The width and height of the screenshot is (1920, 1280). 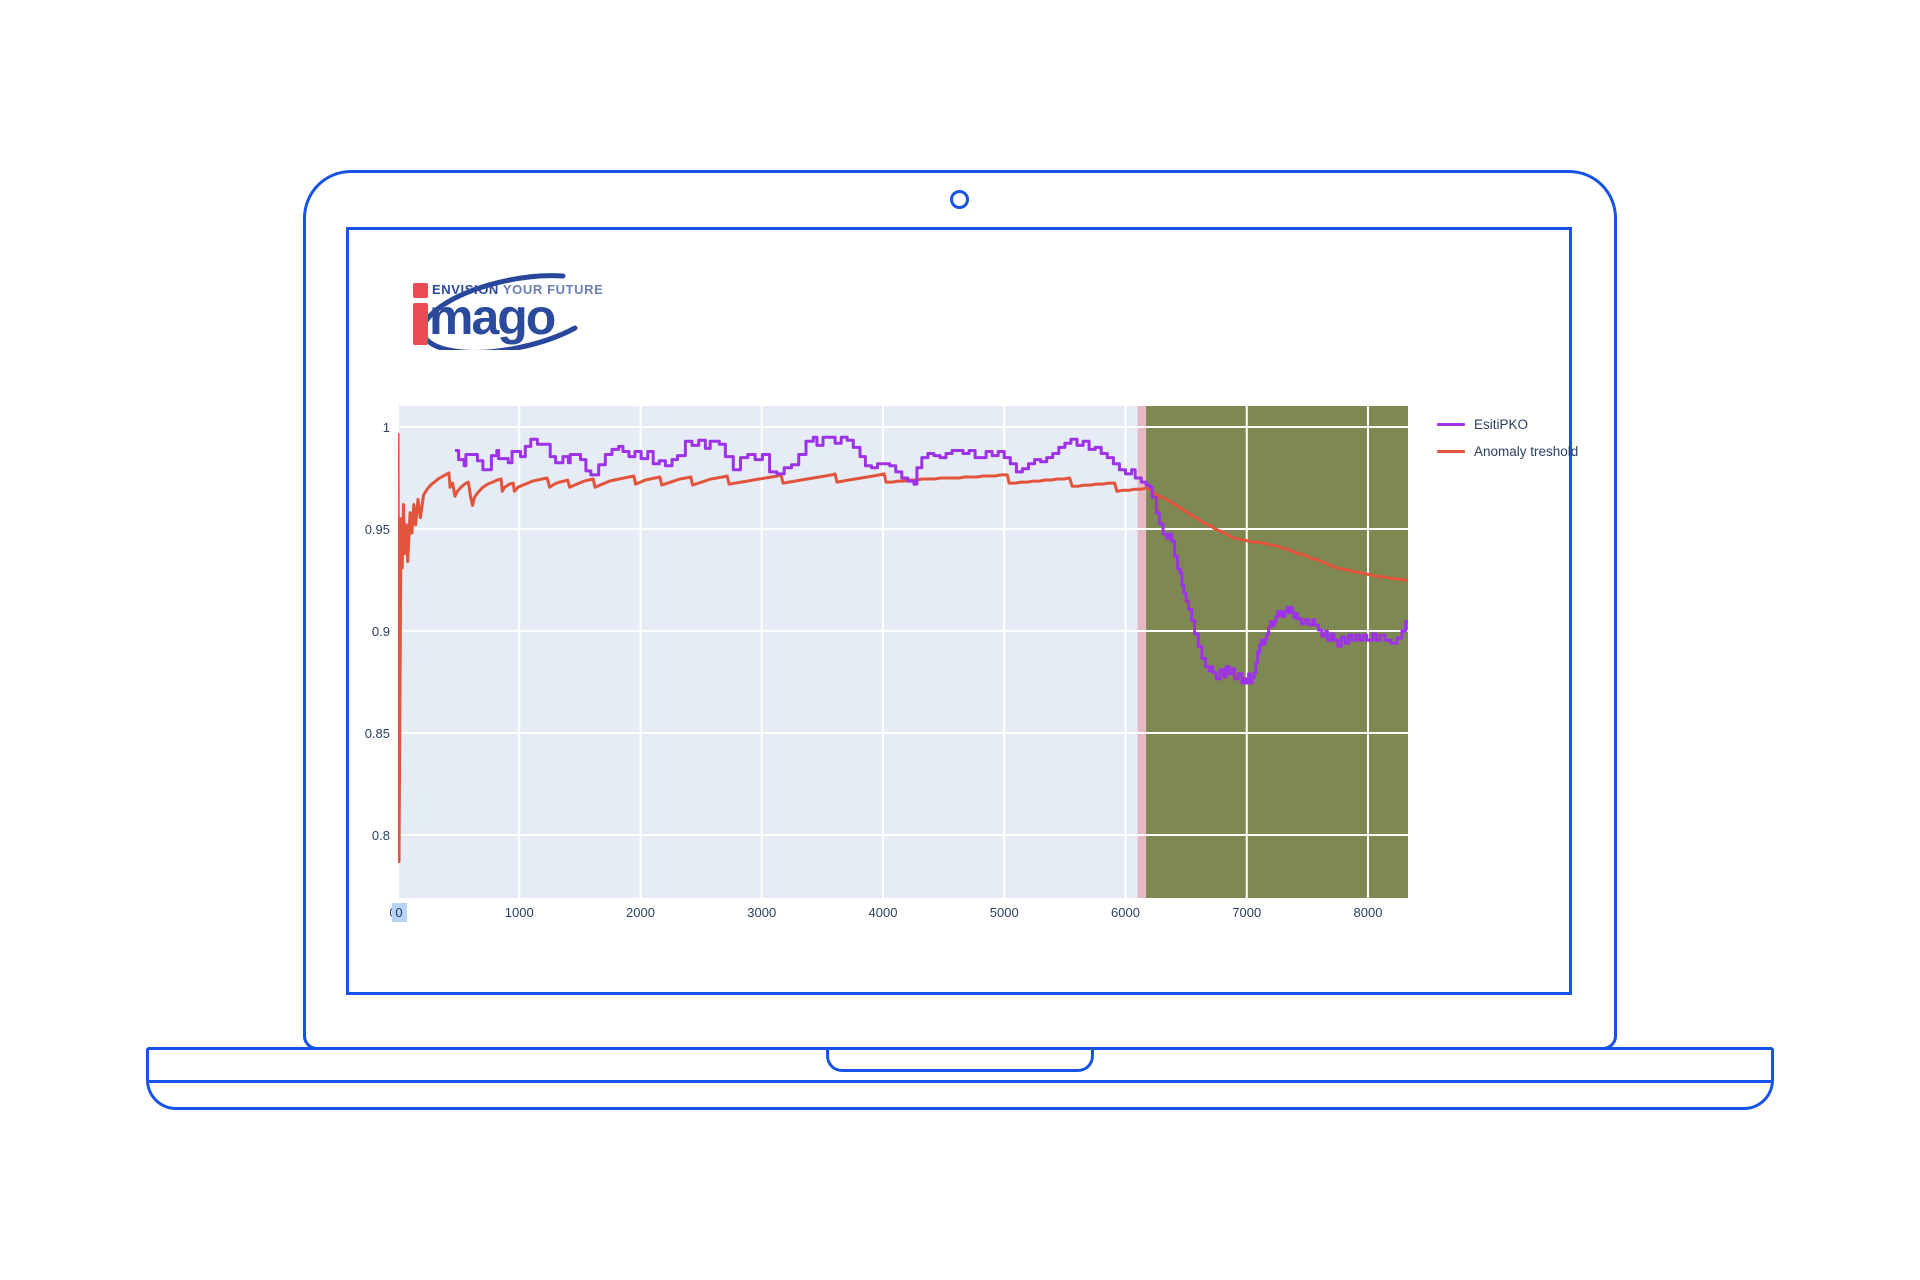 I want to click on logo-wordmark: mago, so click(x=492, y=317).